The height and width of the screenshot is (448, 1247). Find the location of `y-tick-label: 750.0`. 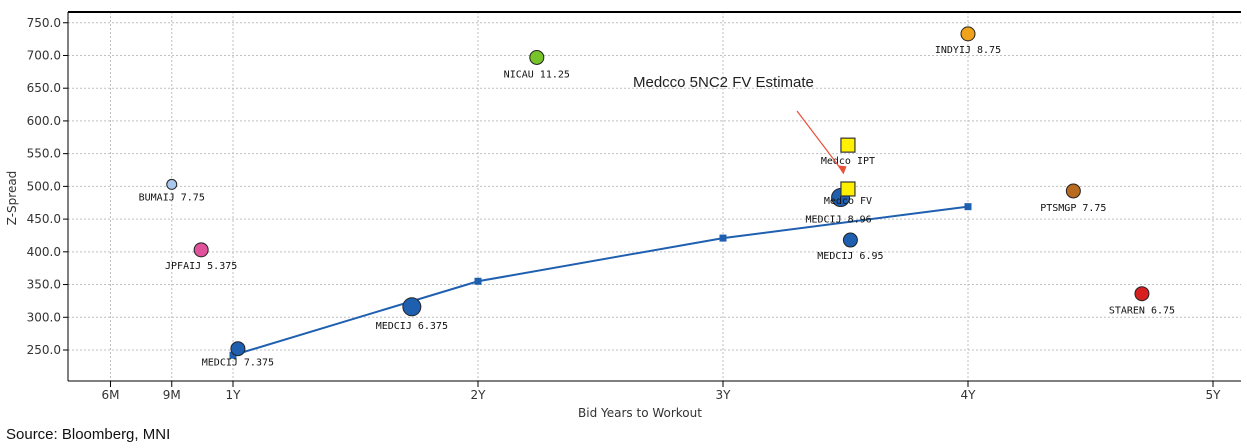

y-tick-label: 750.0 is located at coordinates (44, 23).